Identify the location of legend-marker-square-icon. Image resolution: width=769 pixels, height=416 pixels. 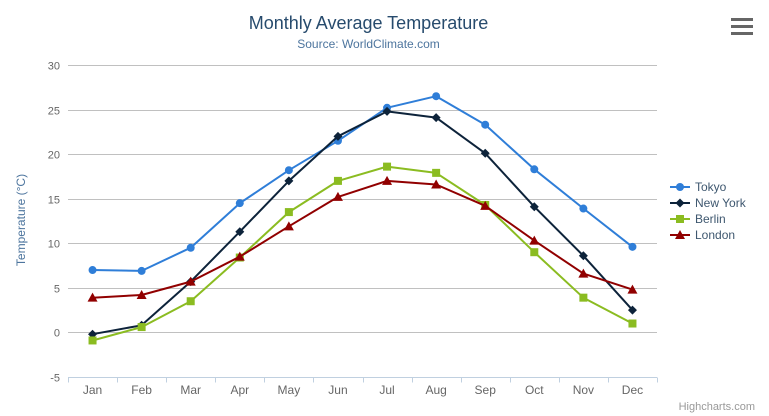
(680, 219).